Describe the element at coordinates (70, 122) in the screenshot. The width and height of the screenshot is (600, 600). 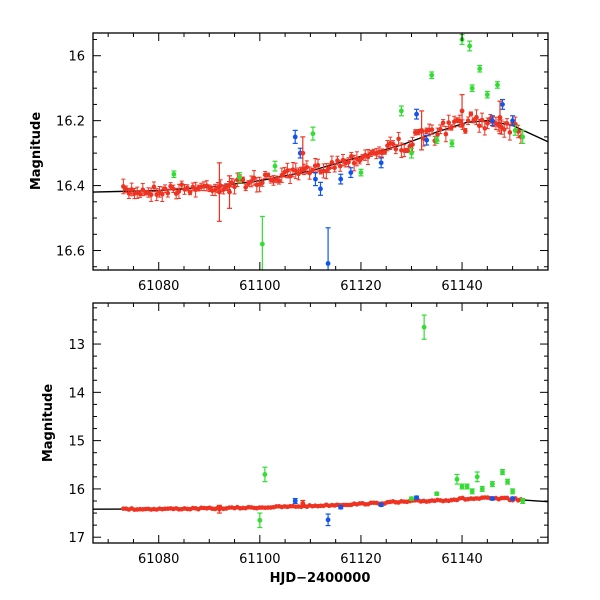
I see `top-y-tick-label: 16.2` at that location.